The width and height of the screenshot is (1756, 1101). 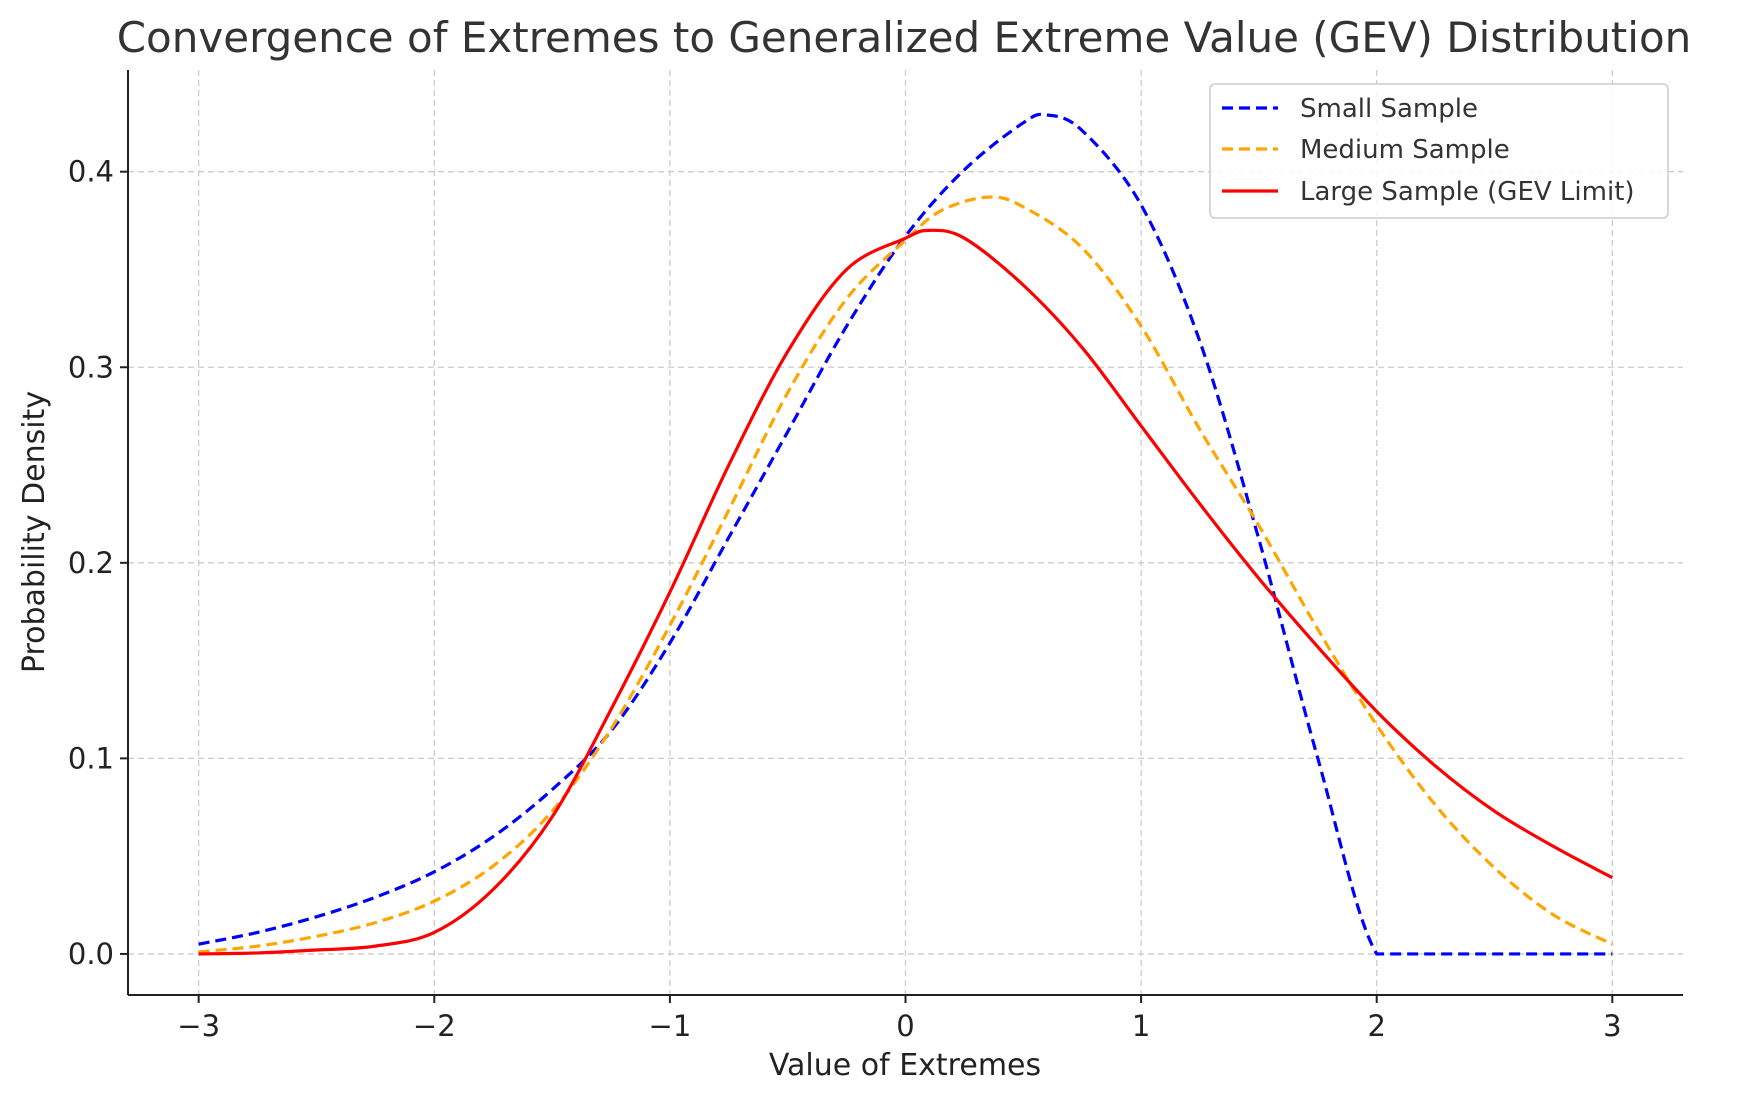 I want to click on y-tick-label: 0.2, so click(x=91, y=563).